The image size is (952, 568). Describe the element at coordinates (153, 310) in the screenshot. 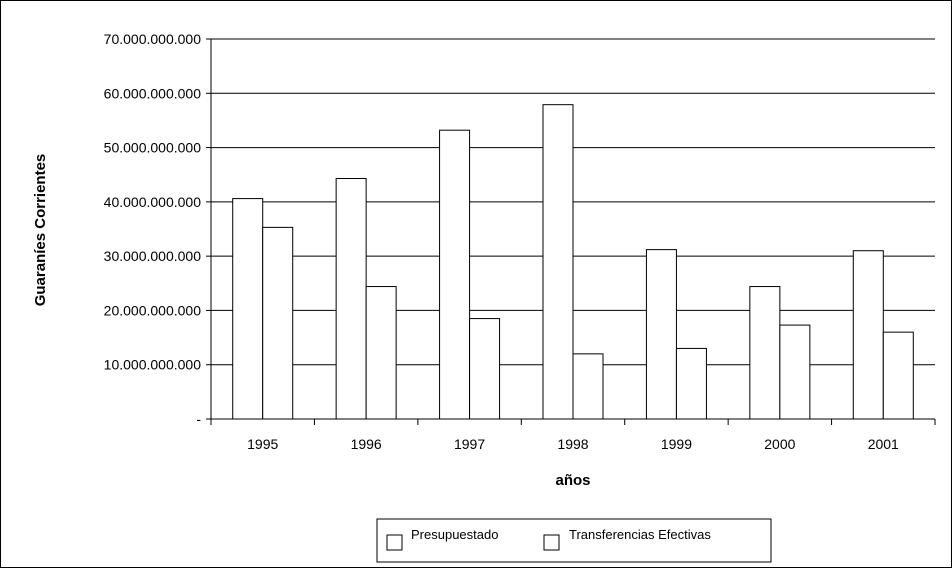

I see `y-tick-label: 20.000.000.000` at that location.